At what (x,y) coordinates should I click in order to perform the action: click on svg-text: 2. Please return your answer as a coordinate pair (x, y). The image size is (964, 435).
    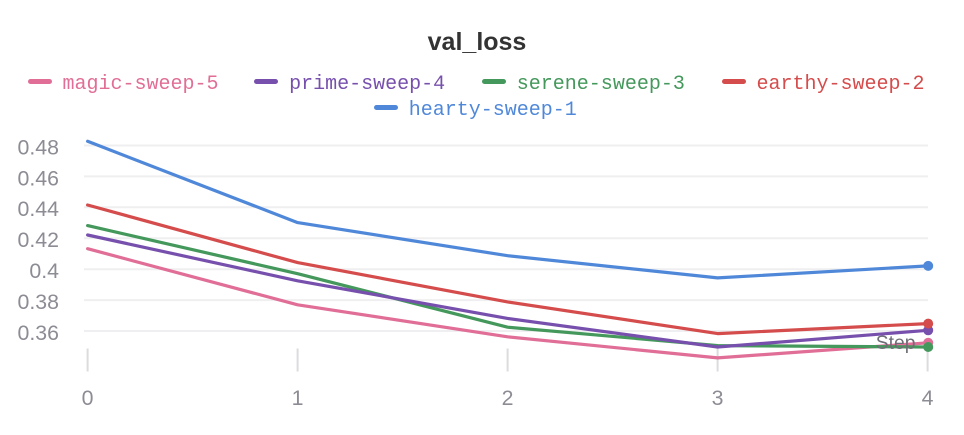
    Looking at the image, I should click on (508, 398).